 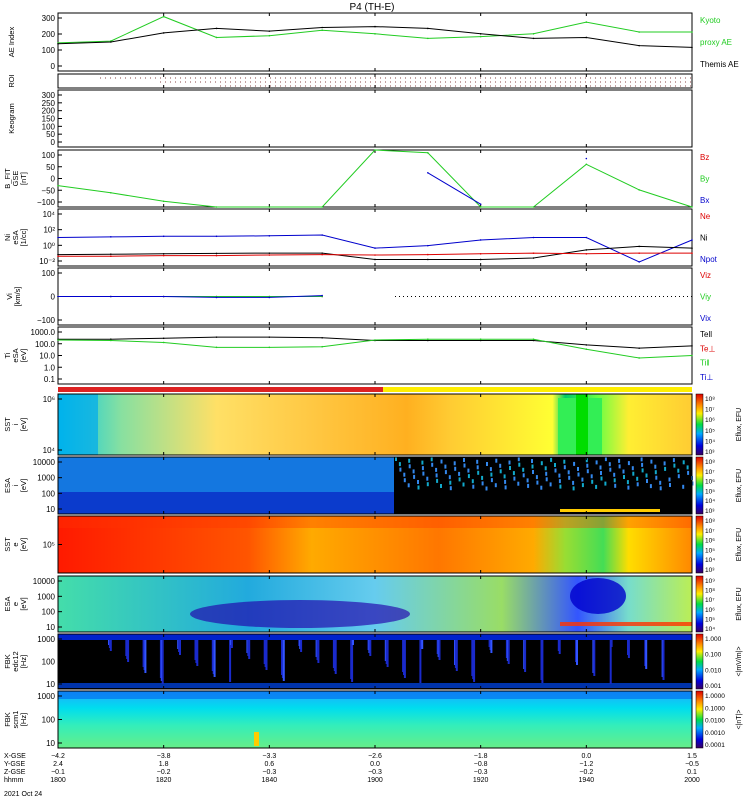 I want to click on ephemeris-value: 1920, so click(x=481, y=780).